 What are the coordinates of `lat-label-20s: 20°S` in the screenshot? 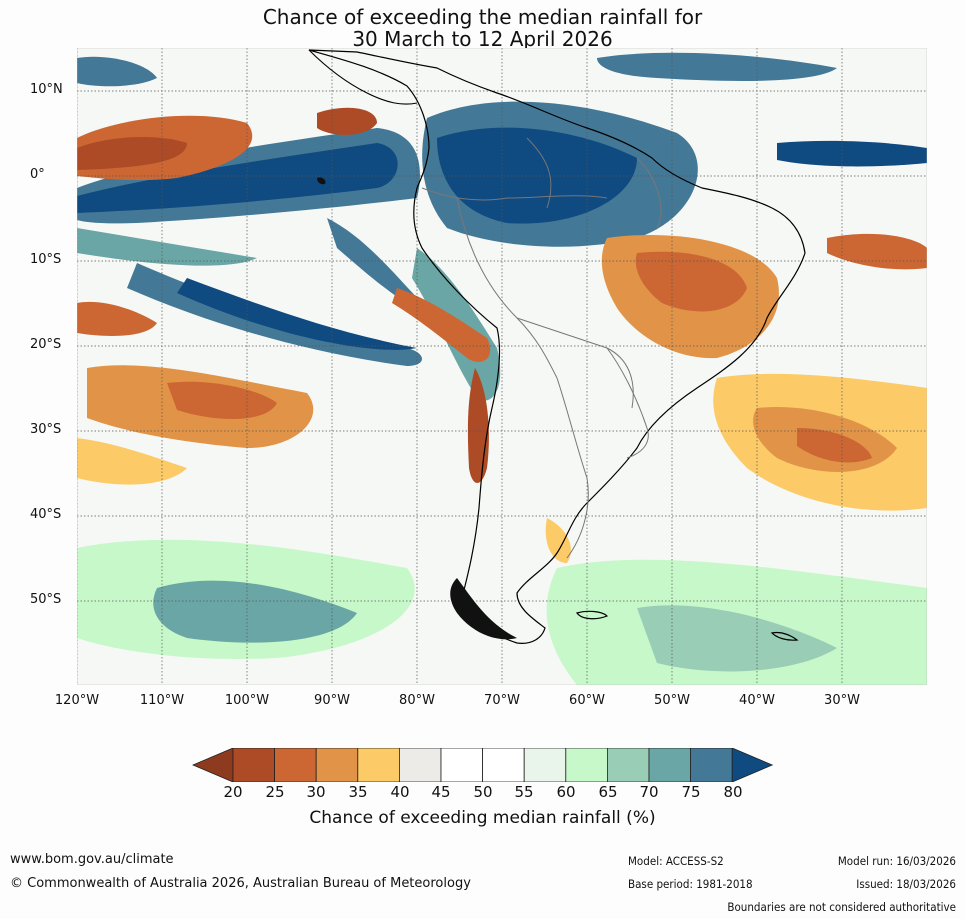 It's located at (46, 344).